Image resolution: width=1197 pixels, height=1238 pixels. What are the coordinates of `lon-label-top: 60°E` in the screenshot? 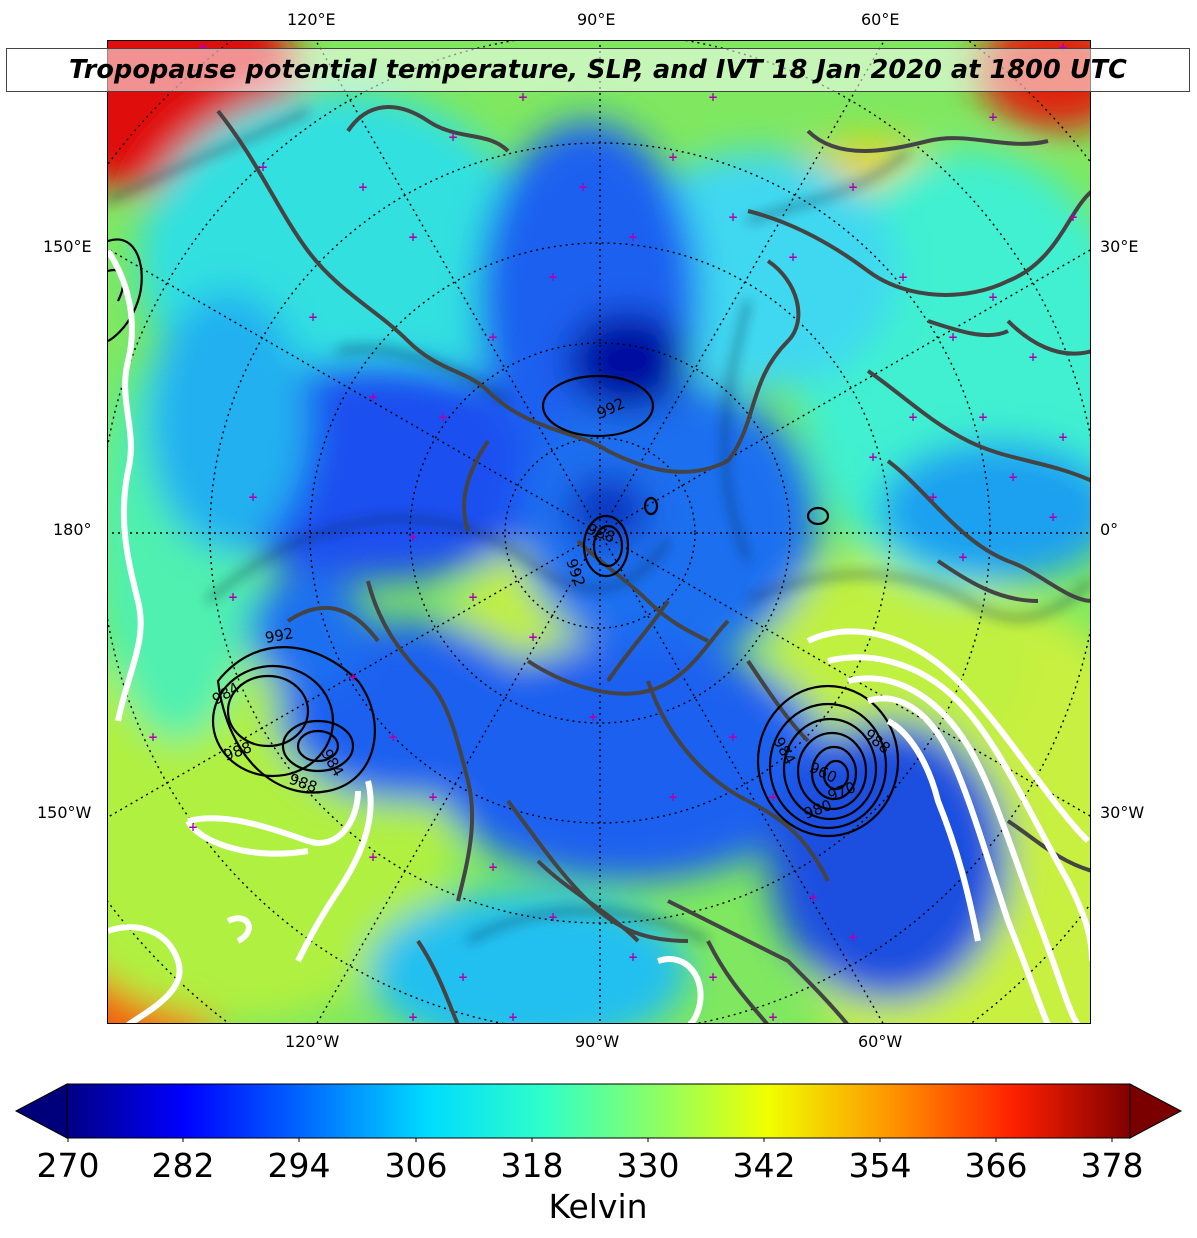 It's located at (880, 19).